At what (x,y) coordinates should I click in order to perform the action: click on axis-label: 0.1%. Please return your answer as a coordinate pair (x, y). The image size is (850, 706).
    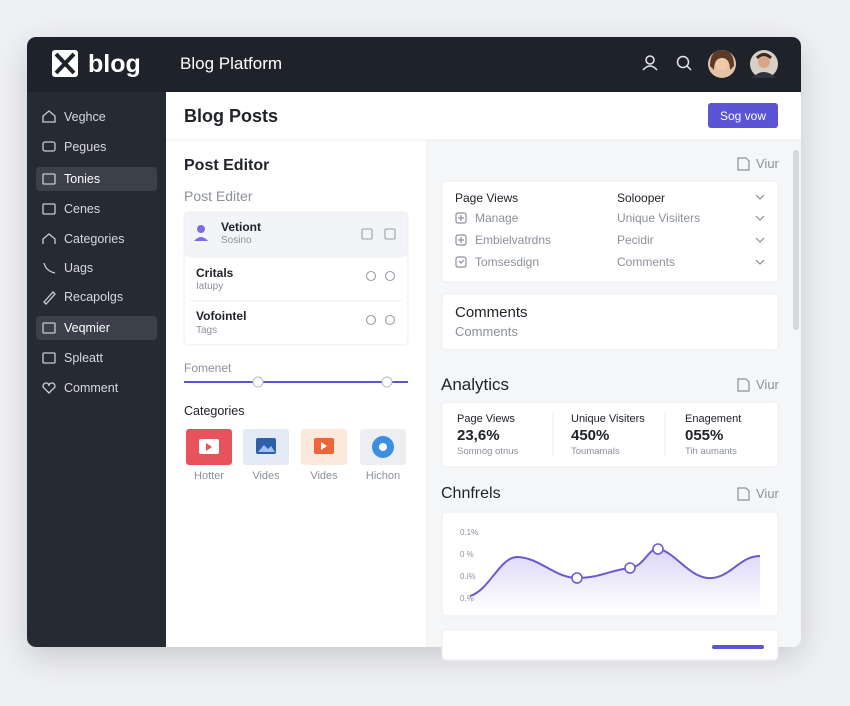
    Looking at the image, I should click on (469, 532).